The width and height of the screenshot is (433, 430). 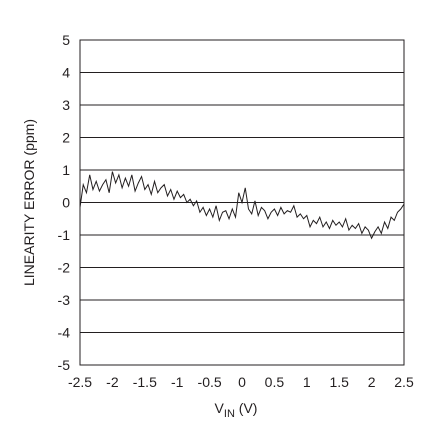 What do you see at coordinates (29, 202) in the screenshot?
I see `y-axis-label: LINEARITY ERROR (ppm)` at bounding box center [29, 202].